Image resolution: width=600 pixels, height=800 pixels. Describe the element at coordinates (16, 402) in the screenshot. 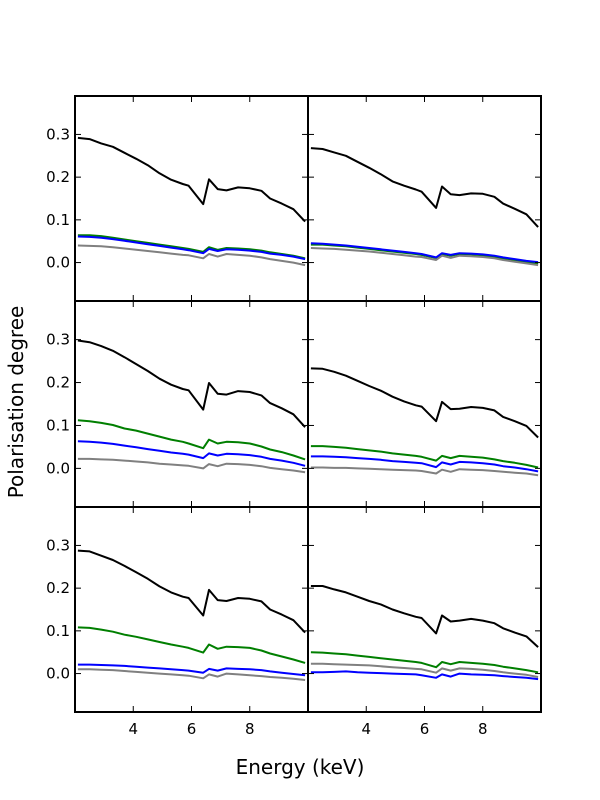

I see `y-axis-title: Polarisation degree` at that location.